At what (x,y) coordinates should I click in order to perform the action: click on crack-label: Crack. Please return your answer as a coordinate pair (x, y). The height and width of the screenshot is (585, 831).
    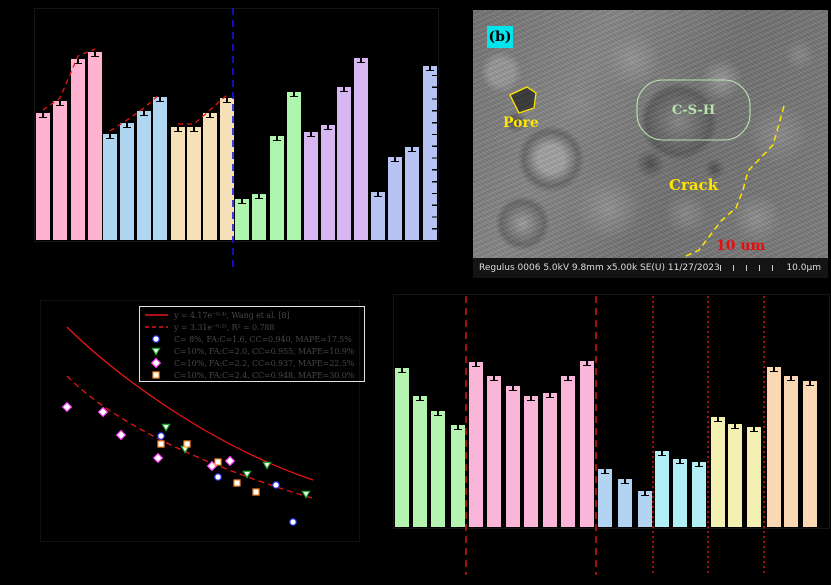
    Looking at the image, I should click on (694, 185).